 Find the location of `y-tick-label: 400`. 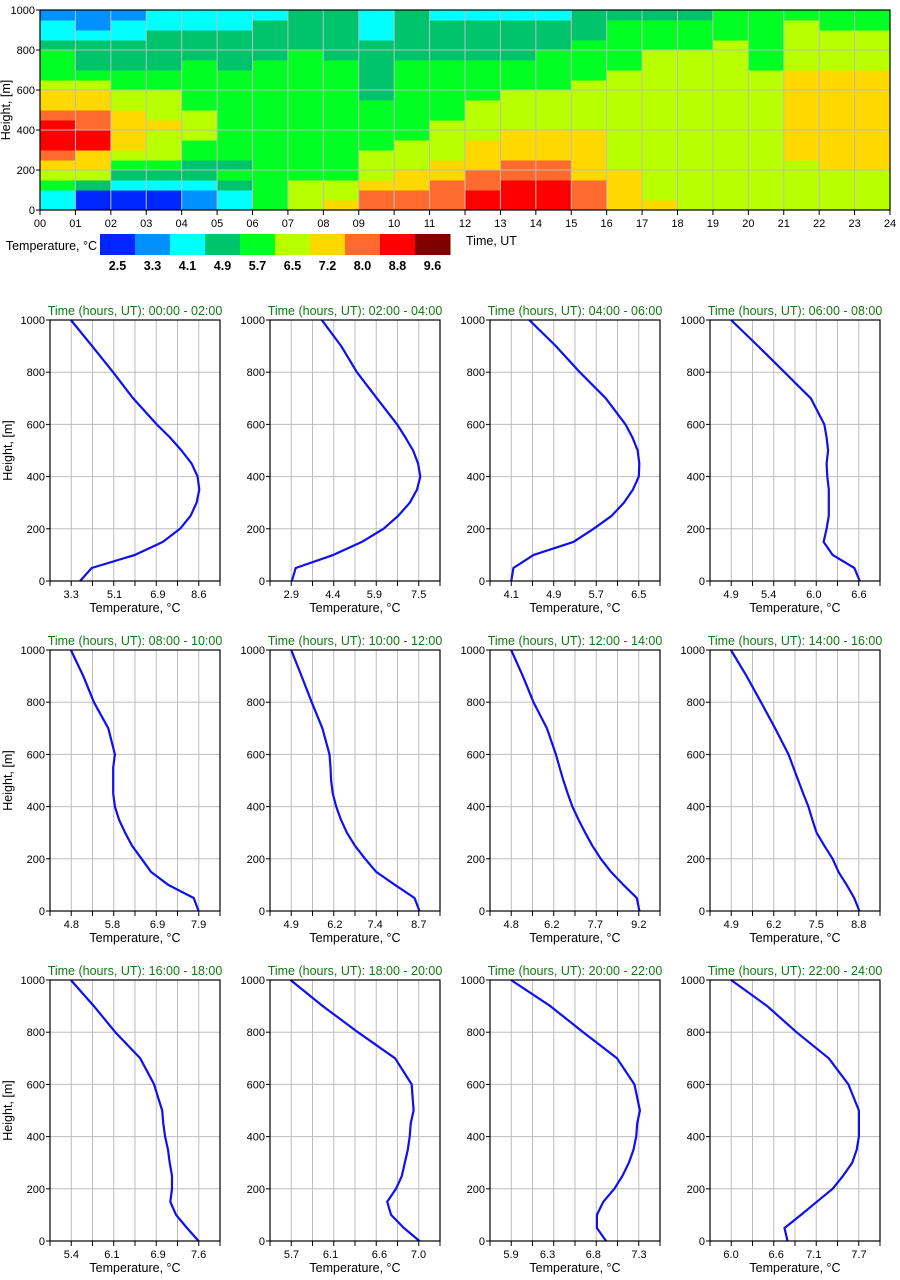

y-tick-label: 400 is located at coordinates (256, 808).